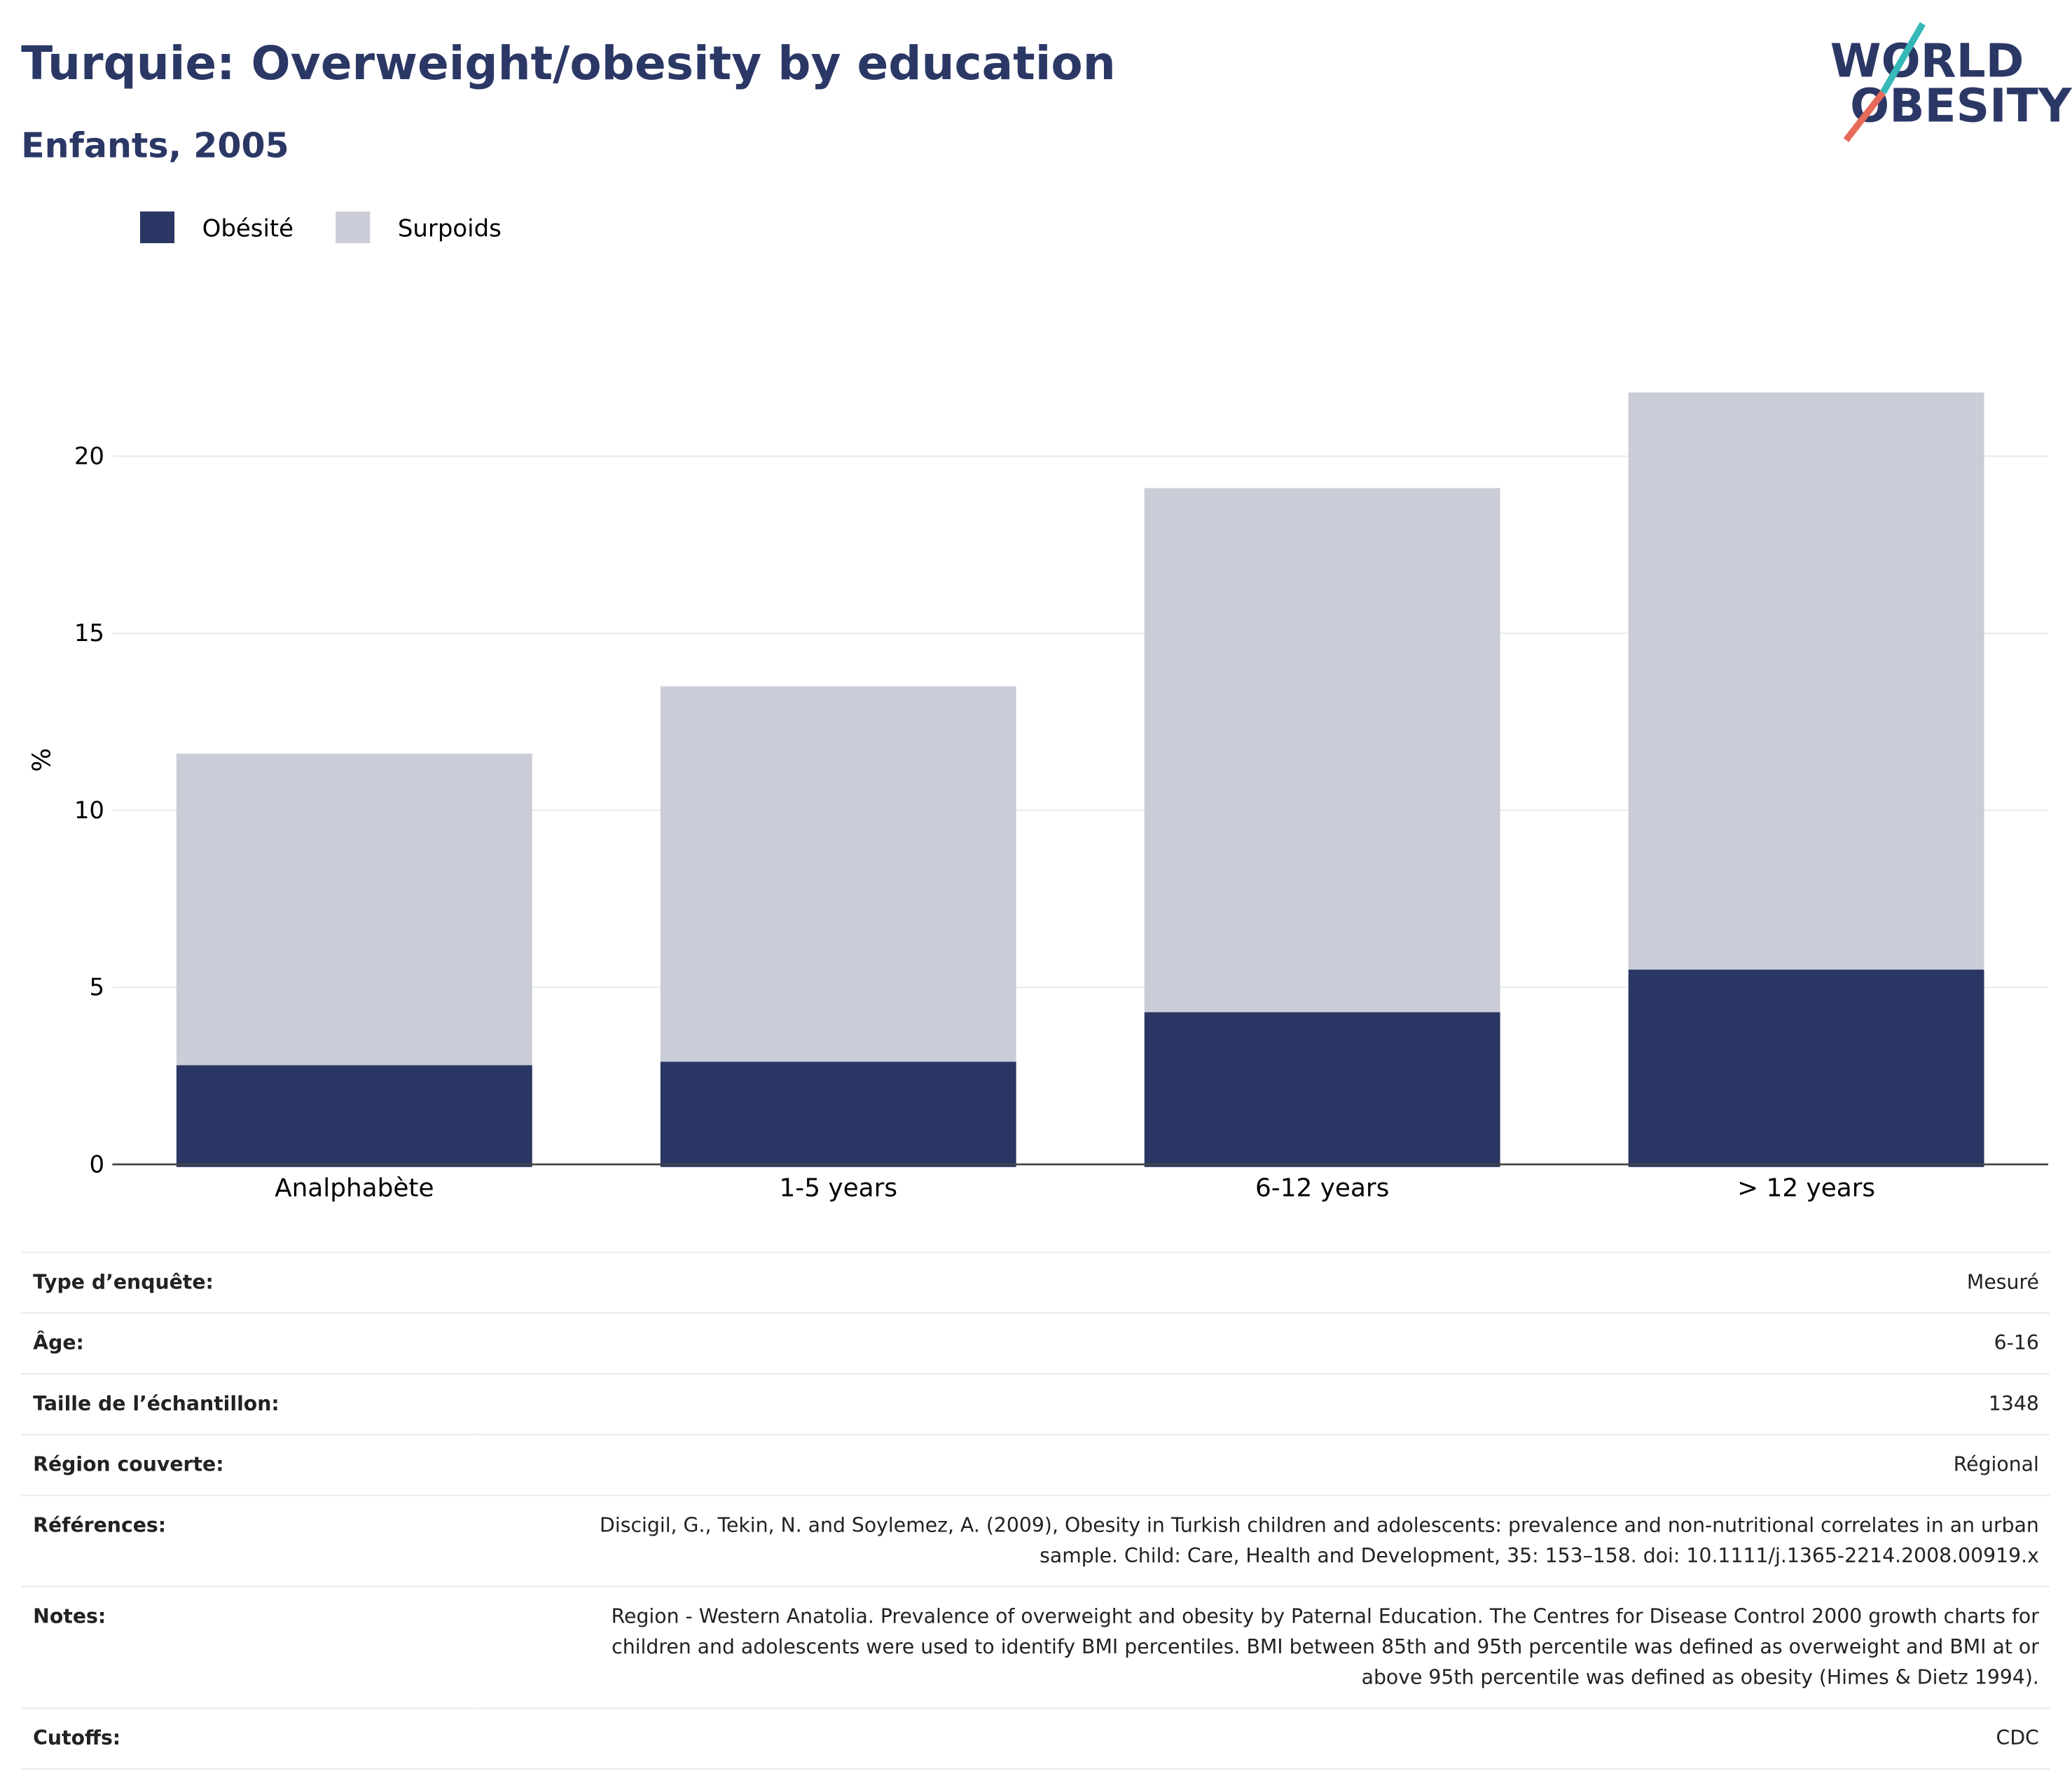  What do you see at coordinates (43, 760) in the screenshot?
I see `y-axis-label: %` at bounding box center [43, 760].